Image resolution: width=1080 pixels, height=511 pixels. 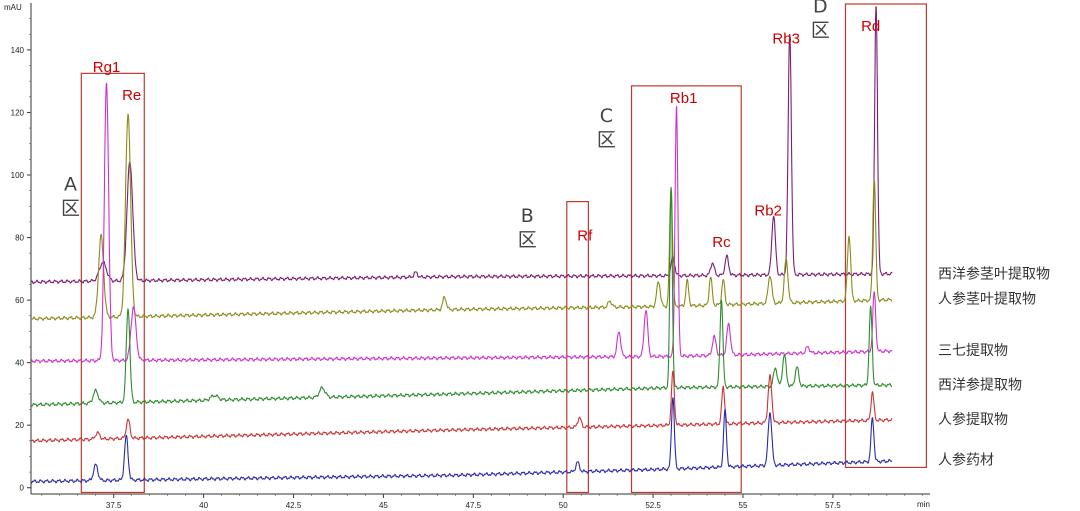 I want to click on legend-label: 人参茎叶提取物, so click(x=987, y=299).